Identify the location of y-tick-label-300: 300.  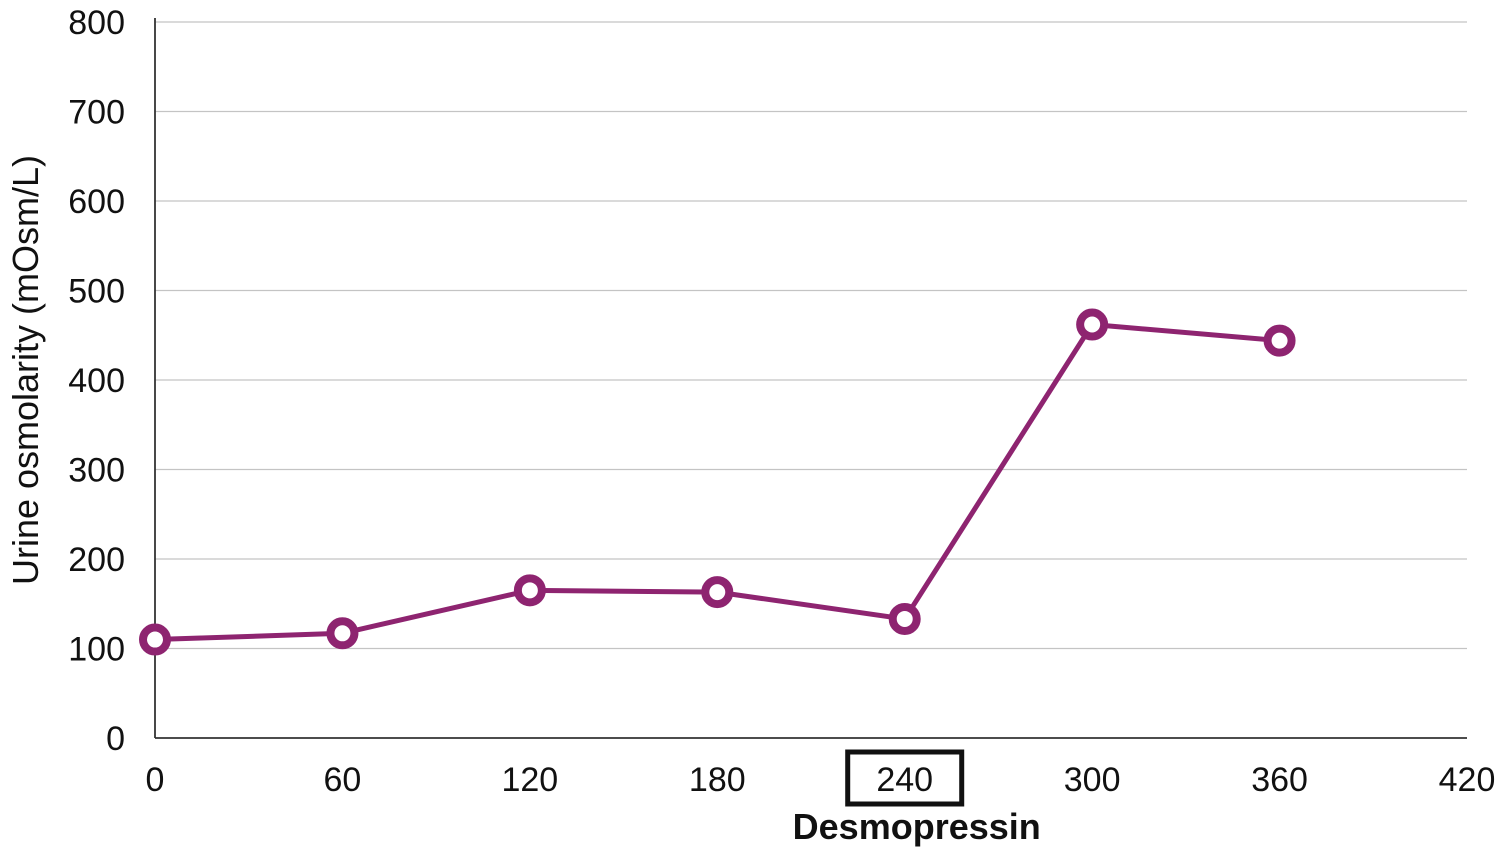
(96, 471).